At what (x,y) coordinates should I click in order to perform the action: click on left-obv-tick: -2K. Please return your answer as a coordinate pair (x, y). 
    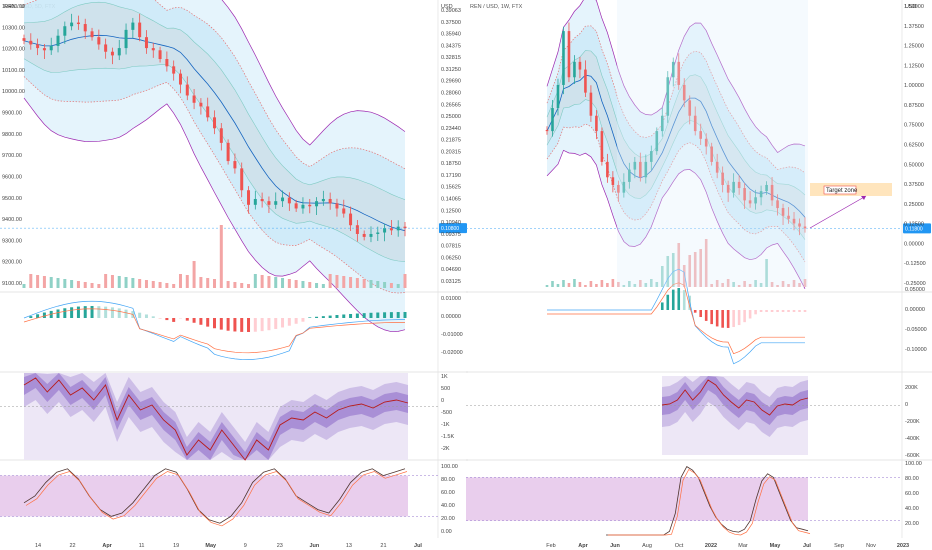
    Looking at the image, I should click on (445, 449).